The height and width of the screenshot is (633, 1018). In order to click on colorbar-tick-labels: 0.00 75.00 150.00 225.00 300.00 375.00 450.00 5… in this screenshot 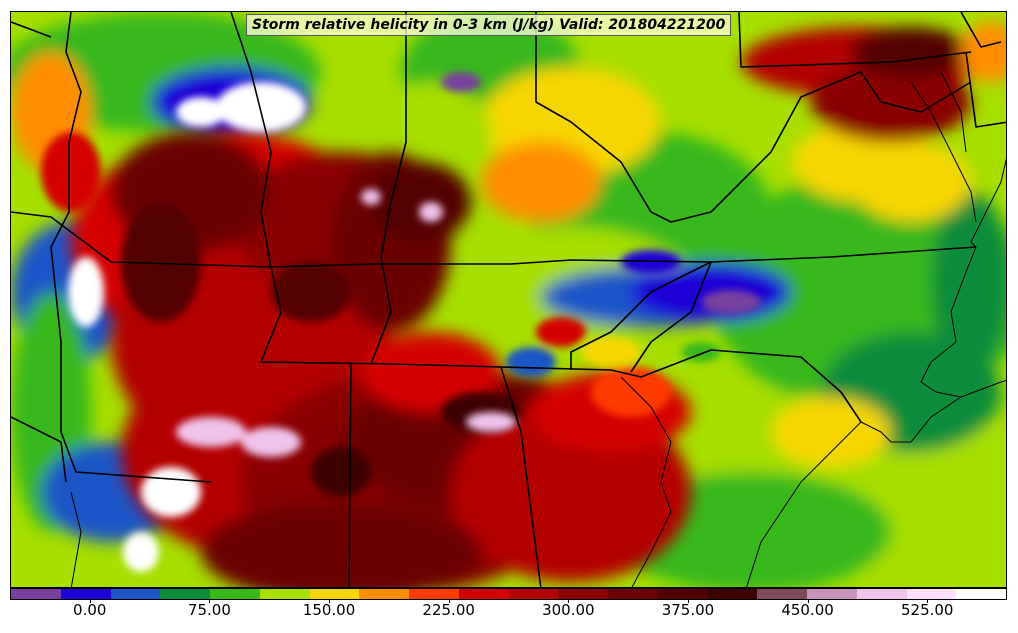, I will do `click(508, 612)`.